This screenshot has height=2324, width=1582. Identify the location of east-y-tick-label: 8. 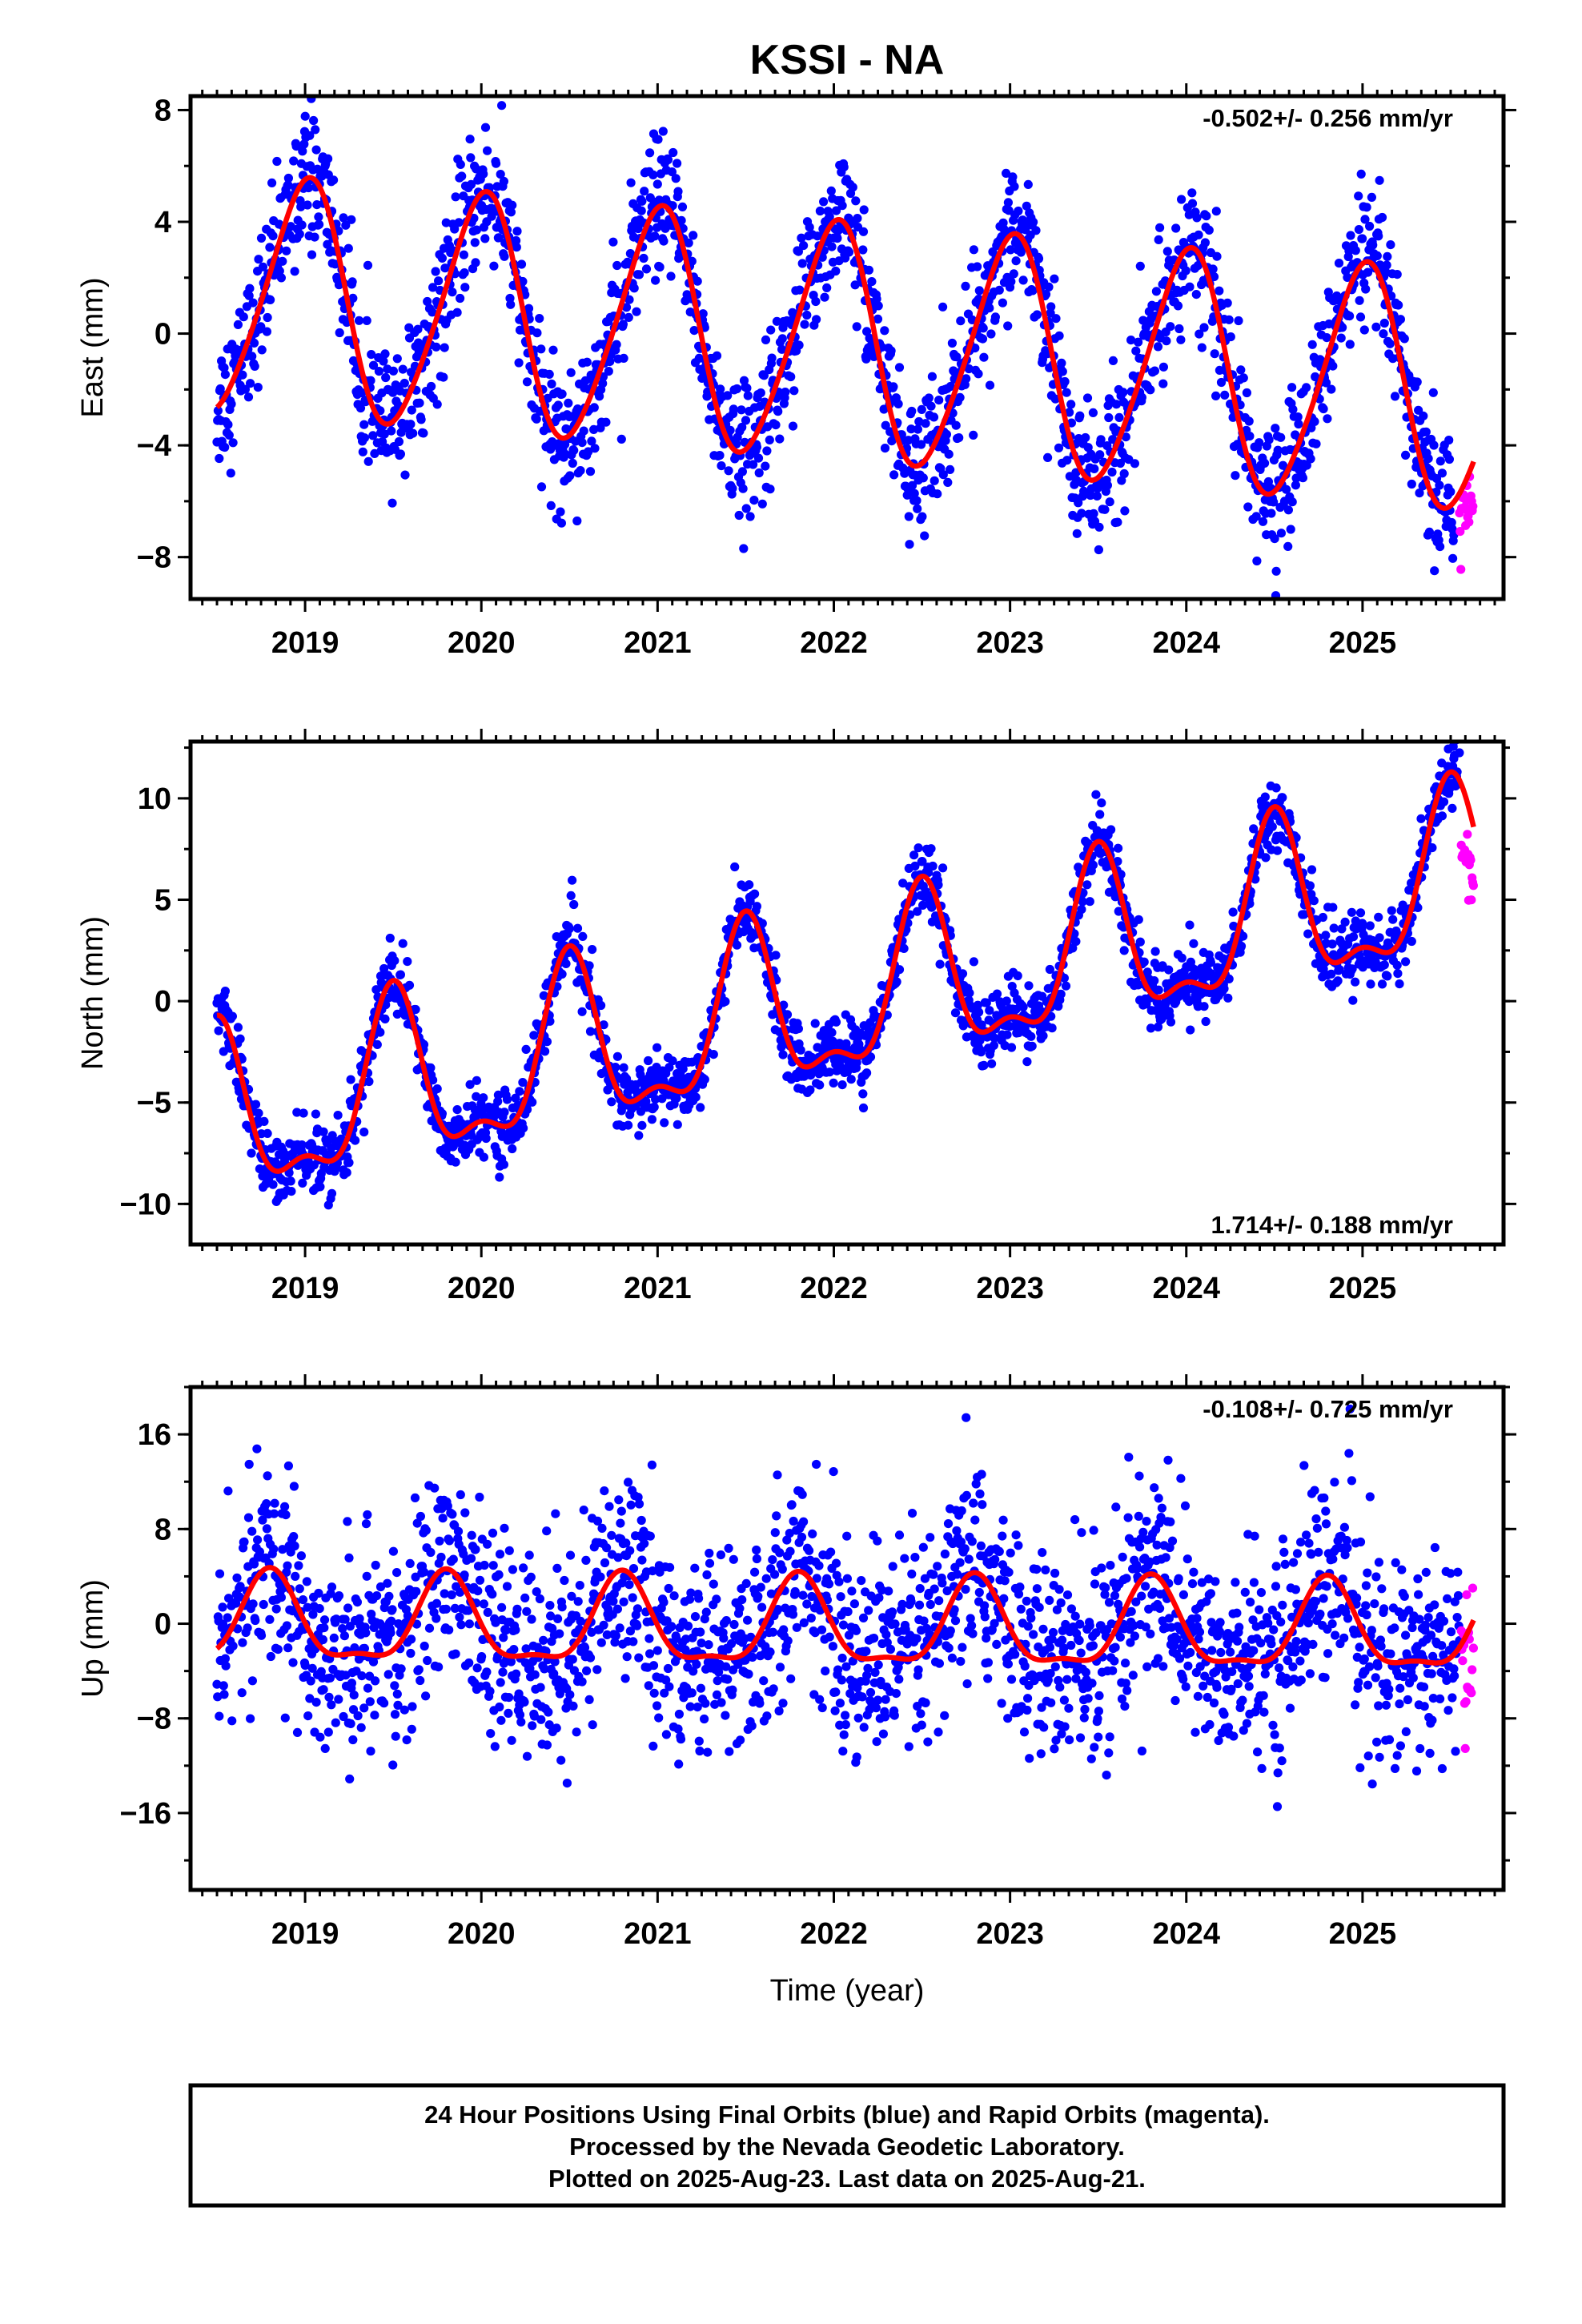
(163, 111).